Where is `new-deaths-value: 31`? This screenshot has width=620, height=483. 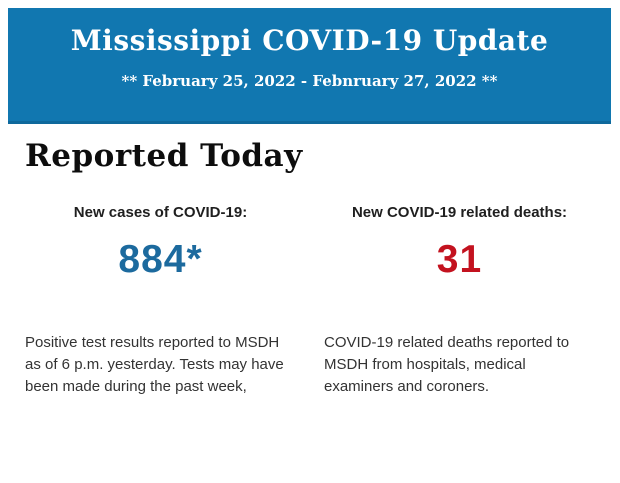
new-deaths-value: 31 is located at coordinates (459, 259).